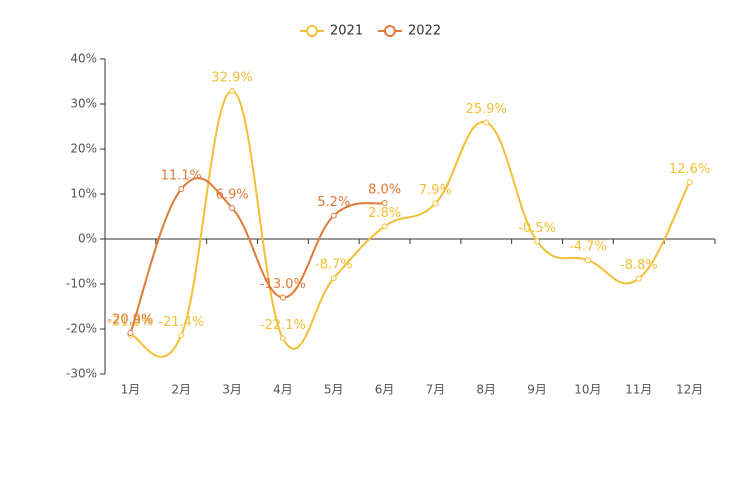 The width and height of the screenshot is (744, 500). I want to click on x-tick-label: 8月, so click(486, 390).